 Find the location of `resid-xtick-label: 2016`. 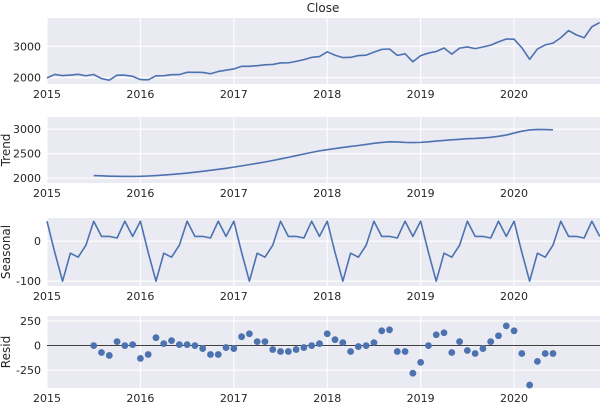

resid-xtick-label: 2016 is located at coordinates (140, 397).